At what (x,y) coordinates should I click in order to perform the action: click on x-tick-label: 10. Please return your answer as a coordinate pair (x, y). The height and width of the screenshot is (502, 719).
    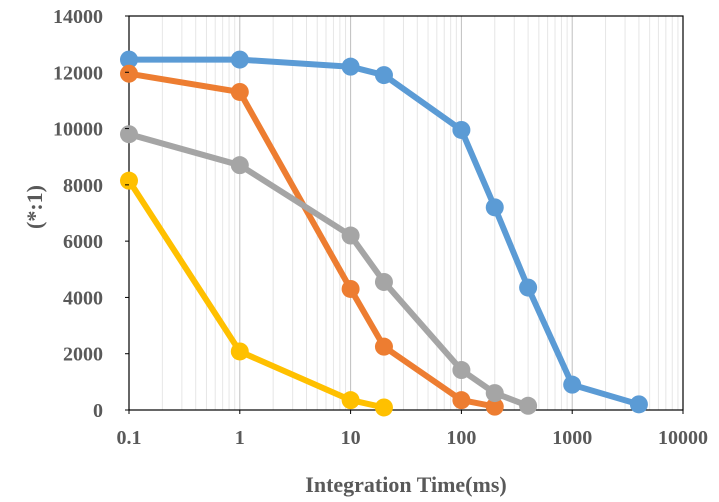
    Looking at the image, I should click on (351, 438).